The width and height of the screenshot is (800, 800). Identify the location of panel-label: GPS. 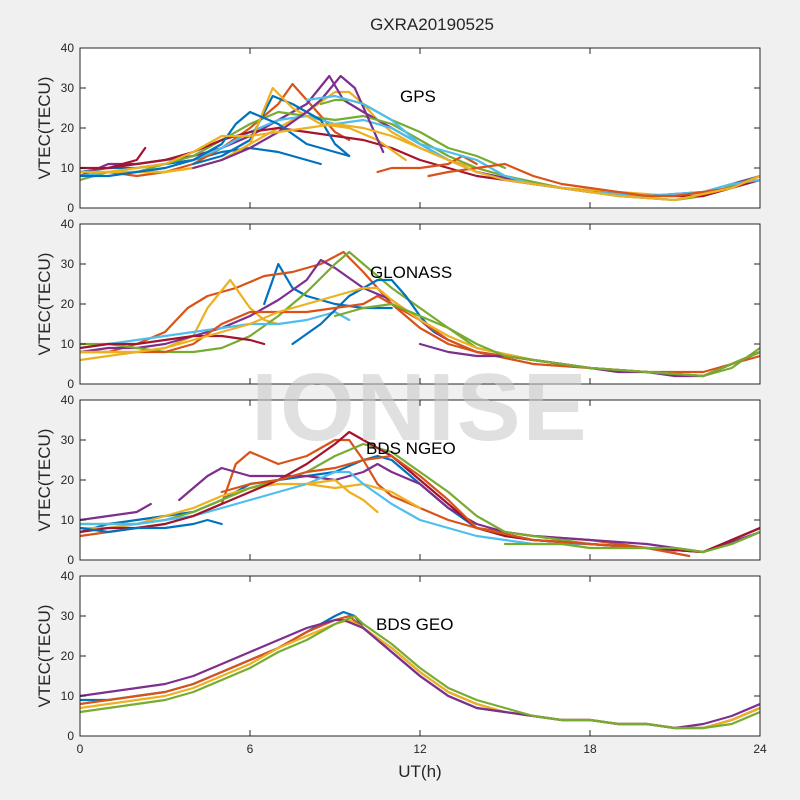
(418, 96).